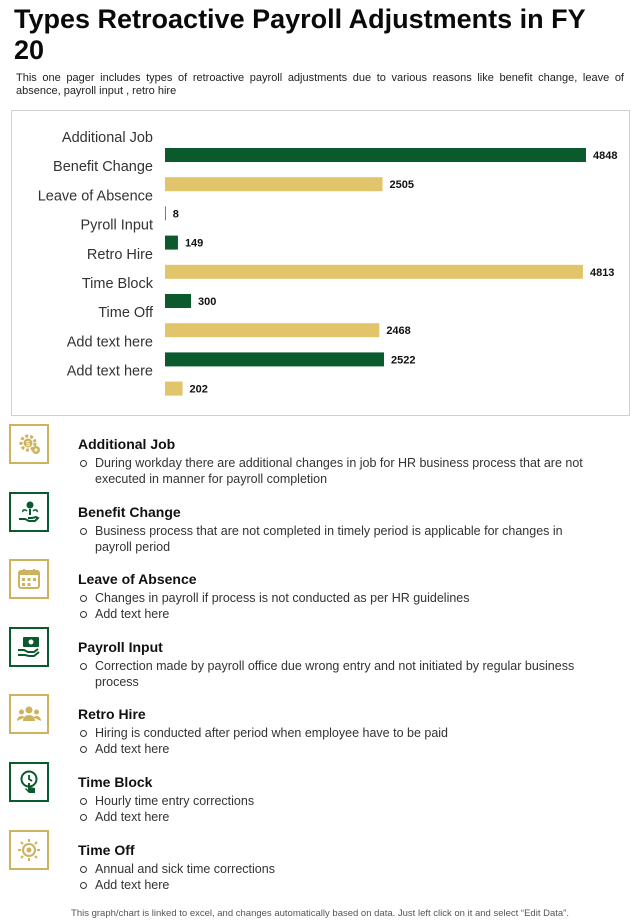 This screenshot has width=640, height=924. I want to click on category-label: Leave of Absence, so click(95, 196).